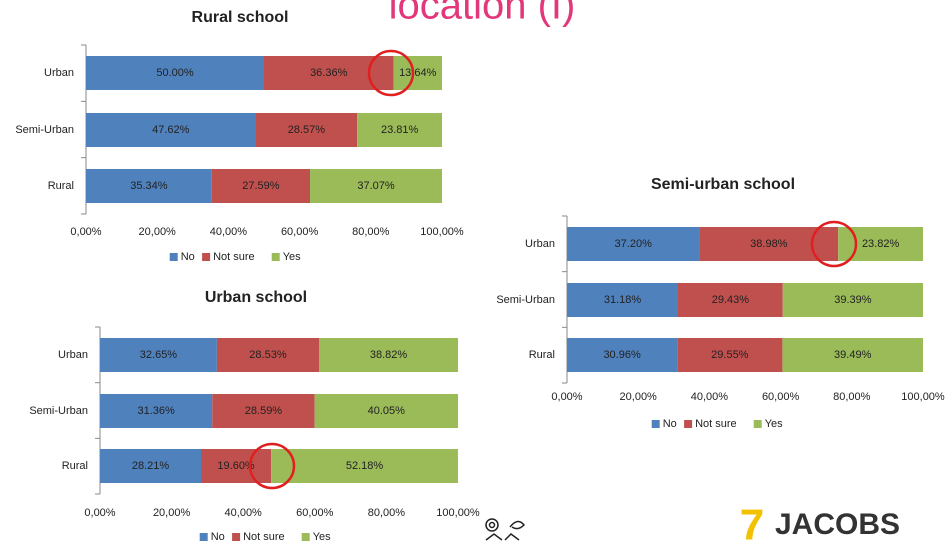 This screenshot has height=549, width=949. I want to click on value-label: 29.55%, so click(730, 355).